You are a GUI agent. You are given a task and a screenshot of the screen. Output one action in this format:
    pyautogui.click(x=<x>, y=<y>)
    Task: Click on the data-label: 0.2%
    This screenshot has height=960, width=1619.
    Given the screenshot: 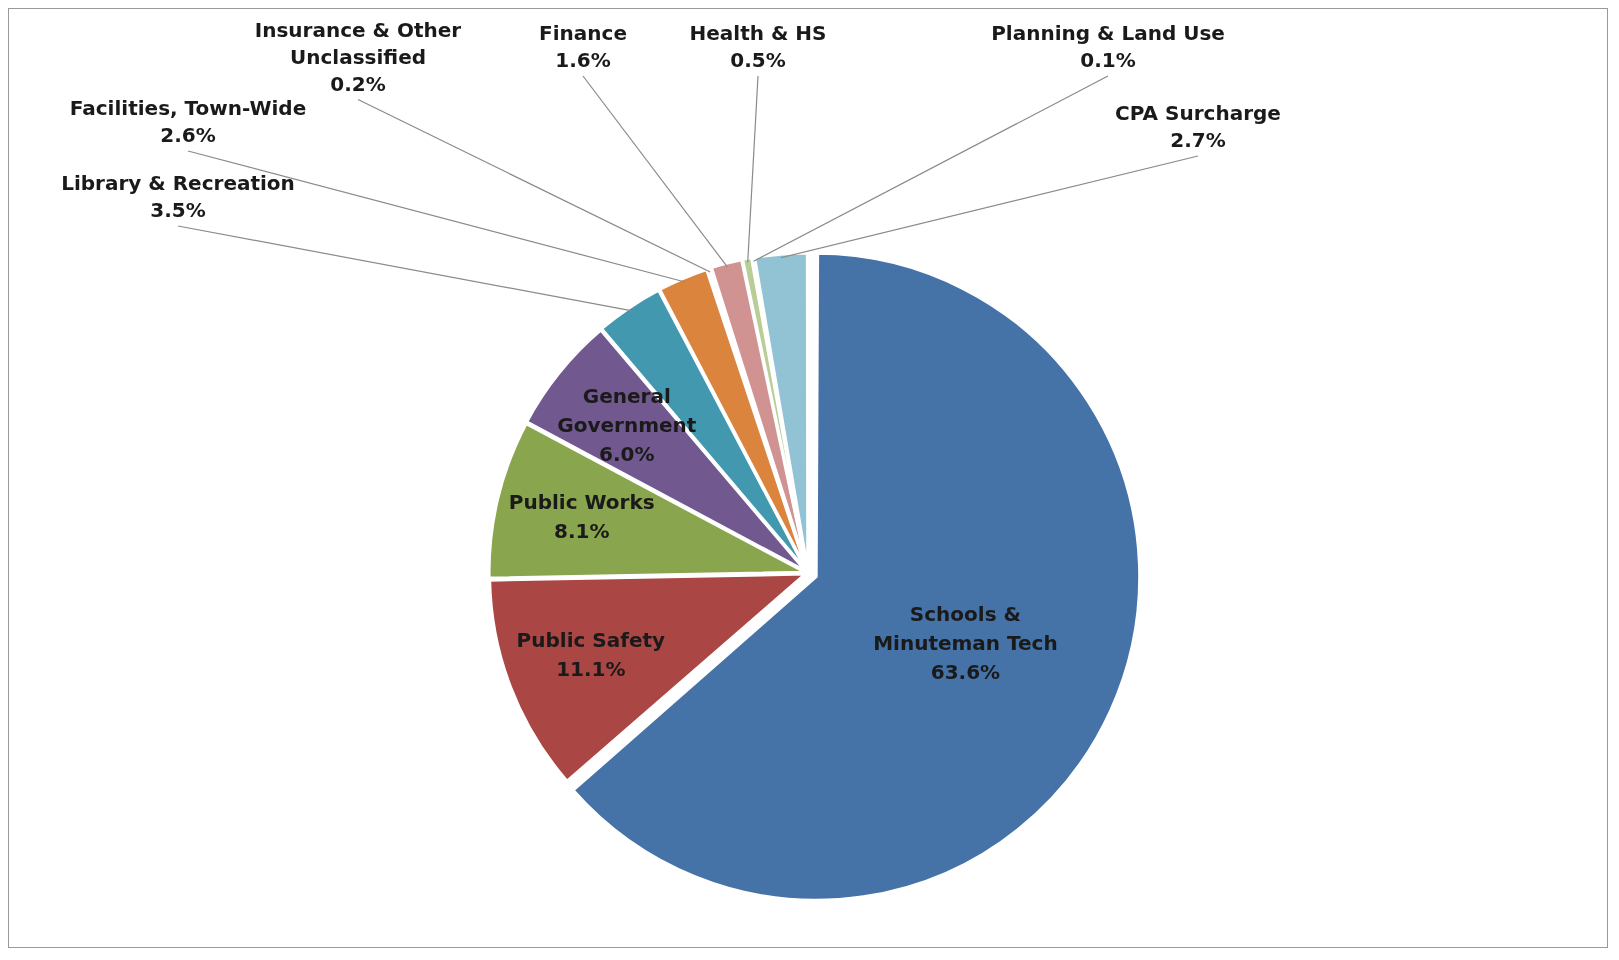 What is the action you would take?
    pyautogui.click(x=358, y=83)
    